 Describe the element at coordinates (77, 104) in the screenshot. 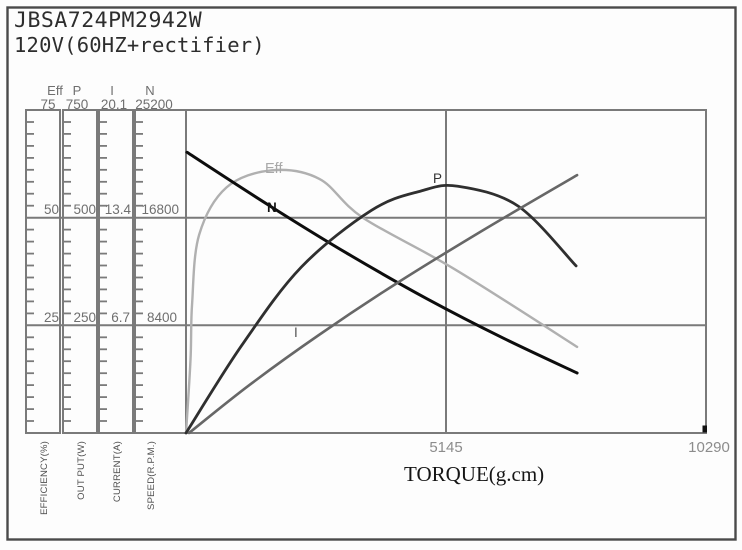

I see `power-max-value: 750` at that location.